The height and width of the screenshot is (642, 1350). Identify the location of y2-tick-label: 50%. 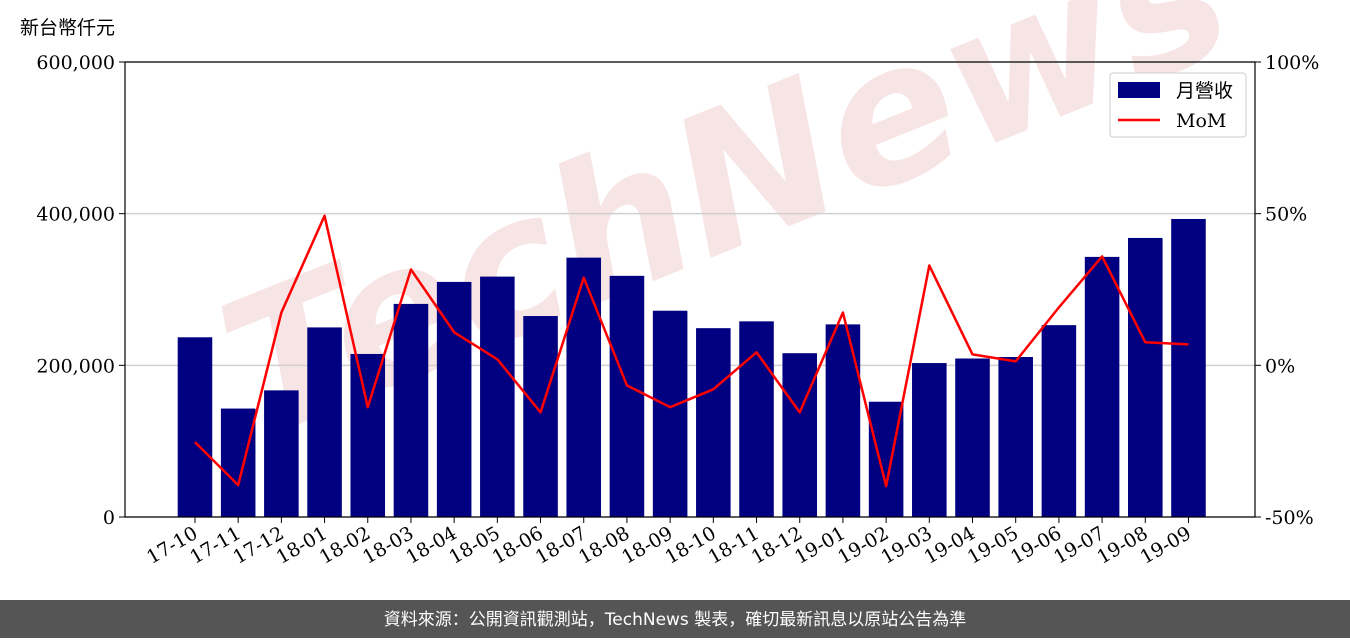
(1286, 215).